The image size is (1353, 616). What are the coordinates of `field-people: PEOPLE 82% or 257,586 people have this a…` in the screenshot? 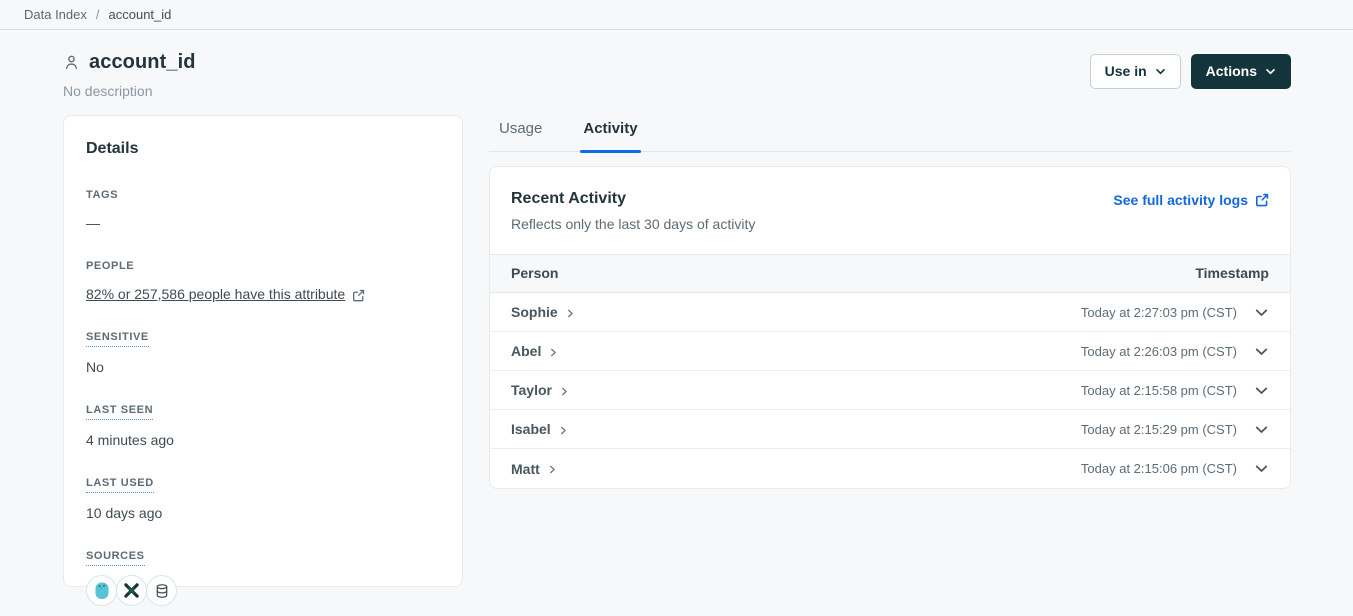 It's located at (263, 279).